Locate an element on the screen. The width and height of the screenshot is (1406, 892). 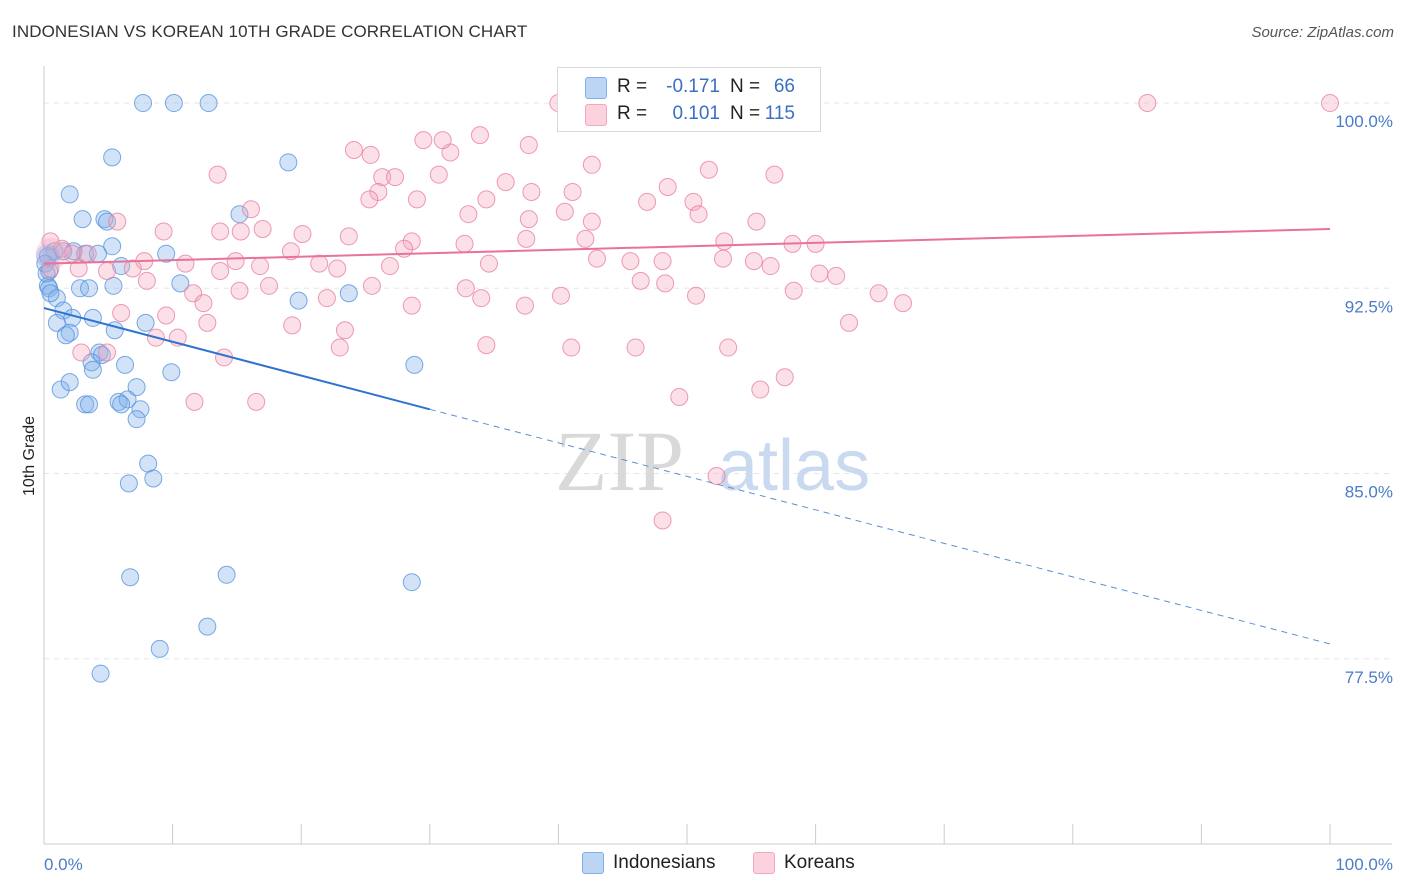
x-tick-label: 0.0% is located at coordinates (63, 864).